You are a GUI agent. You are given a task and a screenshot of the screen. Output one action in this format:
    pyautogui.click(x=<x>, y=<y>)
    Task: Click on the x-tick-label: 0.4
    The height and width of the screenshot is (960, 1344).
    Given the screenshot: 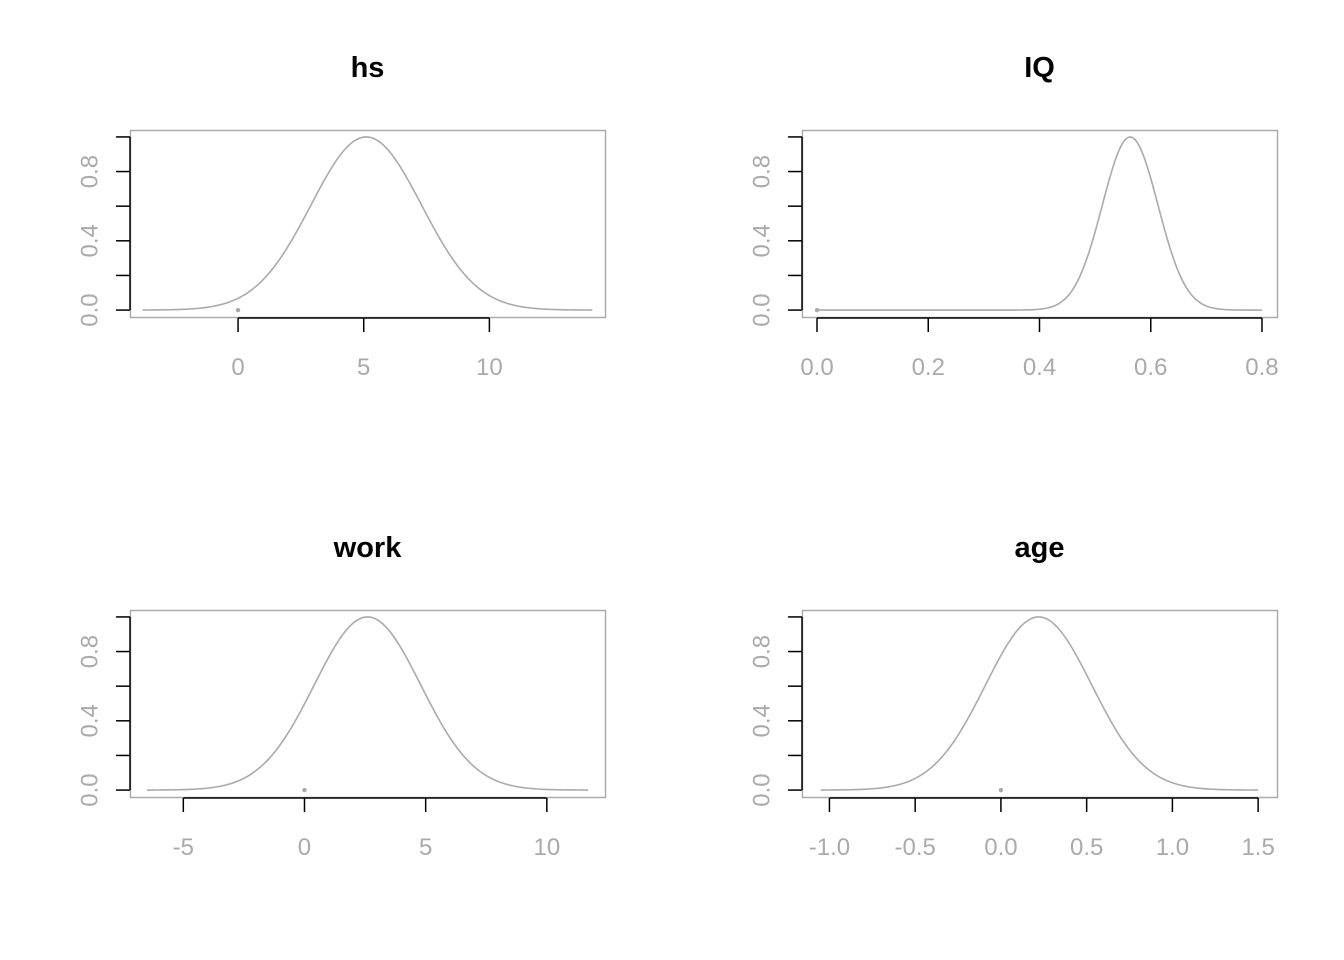 What is the action you would take?
    pyautogui.click(x=1039, y=367)
    